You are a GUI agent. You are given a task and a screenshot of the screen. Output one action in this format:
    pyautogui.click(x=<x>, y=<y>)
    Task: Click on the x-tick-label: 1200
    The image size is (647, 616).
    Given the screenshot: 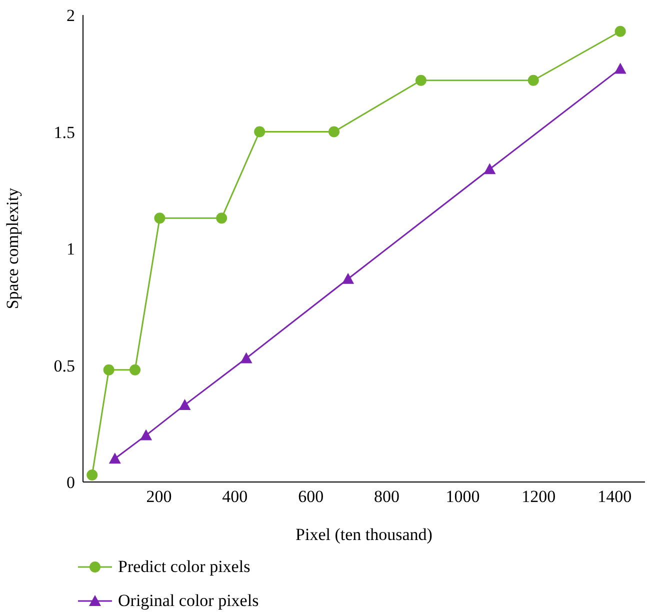 What is the action you would take?
    pyautogui.click(x=539, y=496)
    